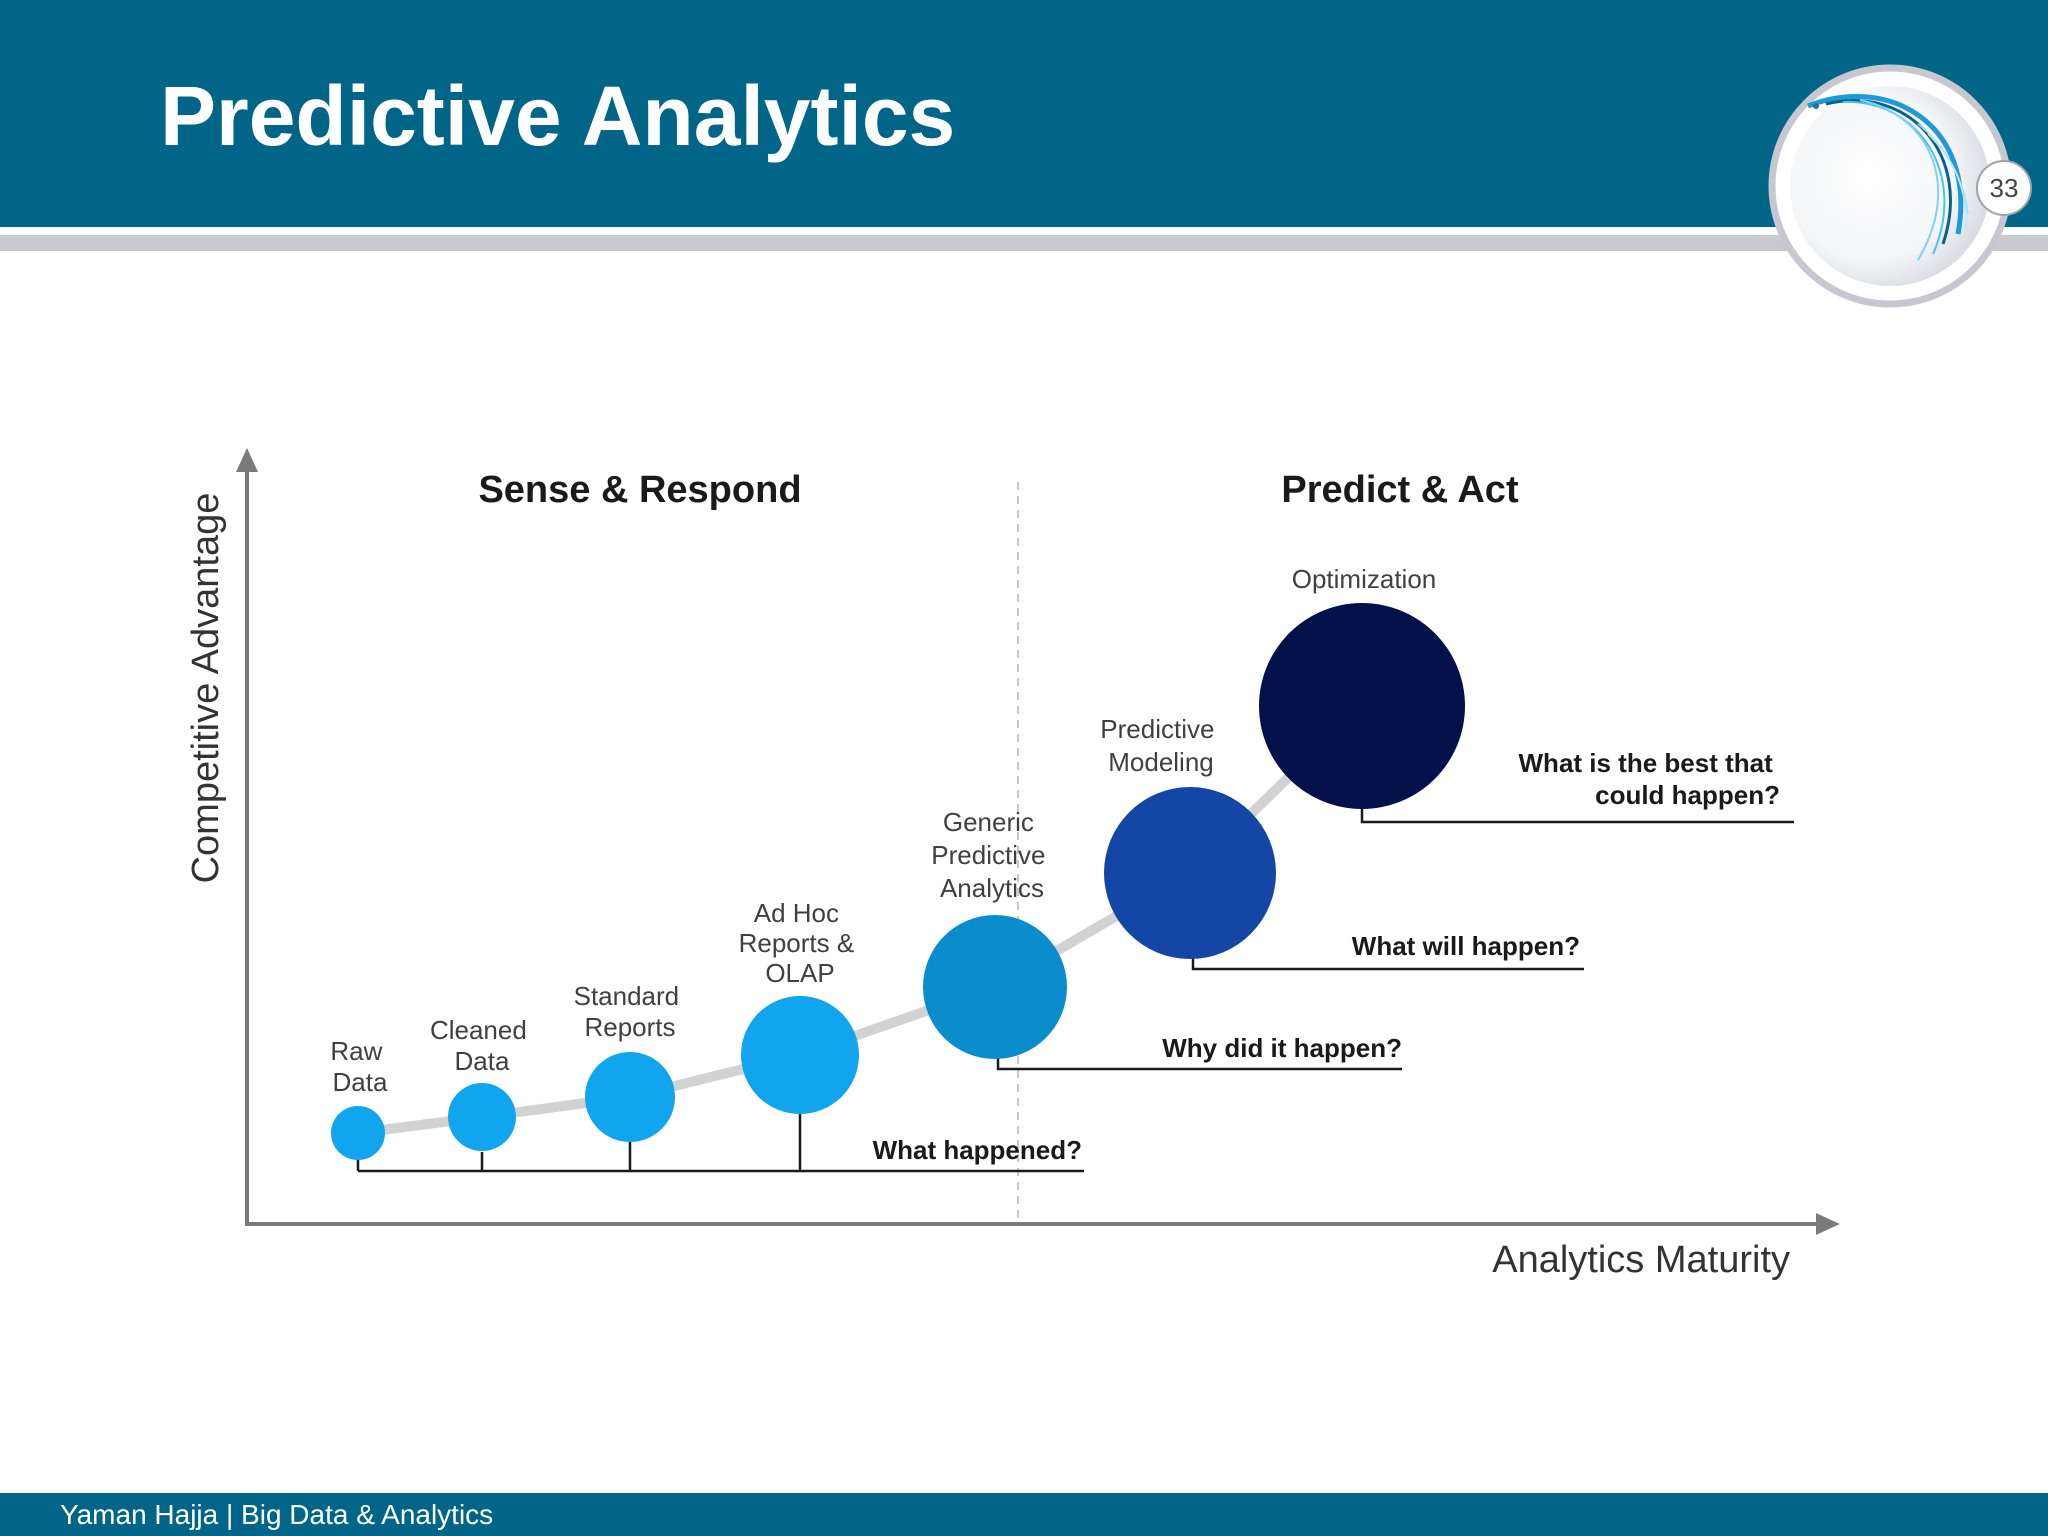 The image size is (2048, 1536). Describe the element at coordinates (482, 1117) in the screenshot. I see `stage-circle-cleaned-data` at that location.